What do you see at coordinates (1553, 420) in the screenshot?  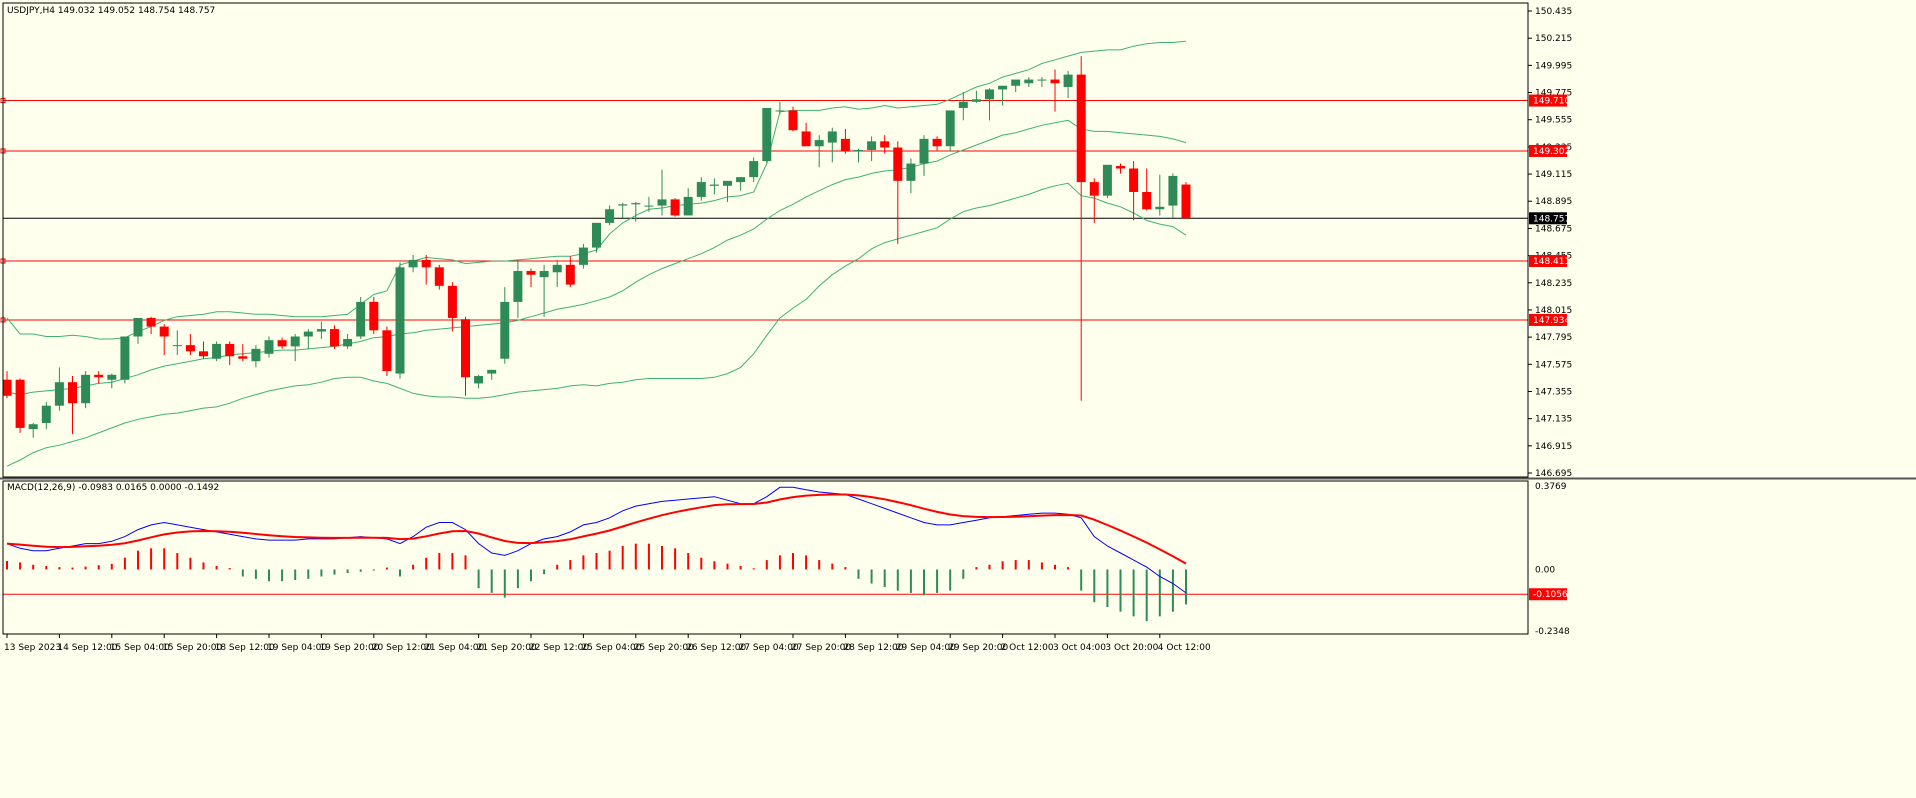 I see `price-y-tick-label: 147.135` at bounding box center [1553, 420].